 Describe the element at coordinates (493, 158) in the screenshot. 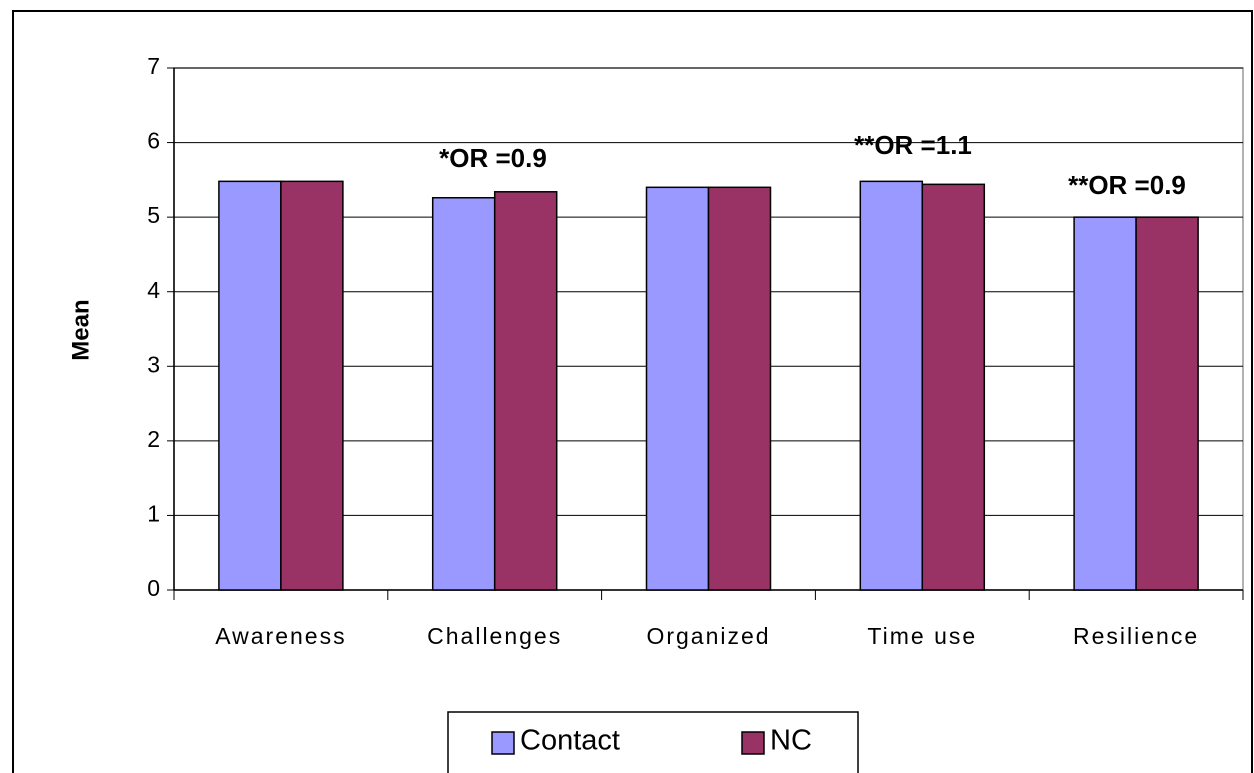

I see `annotation: *OR =0.9` at that location.